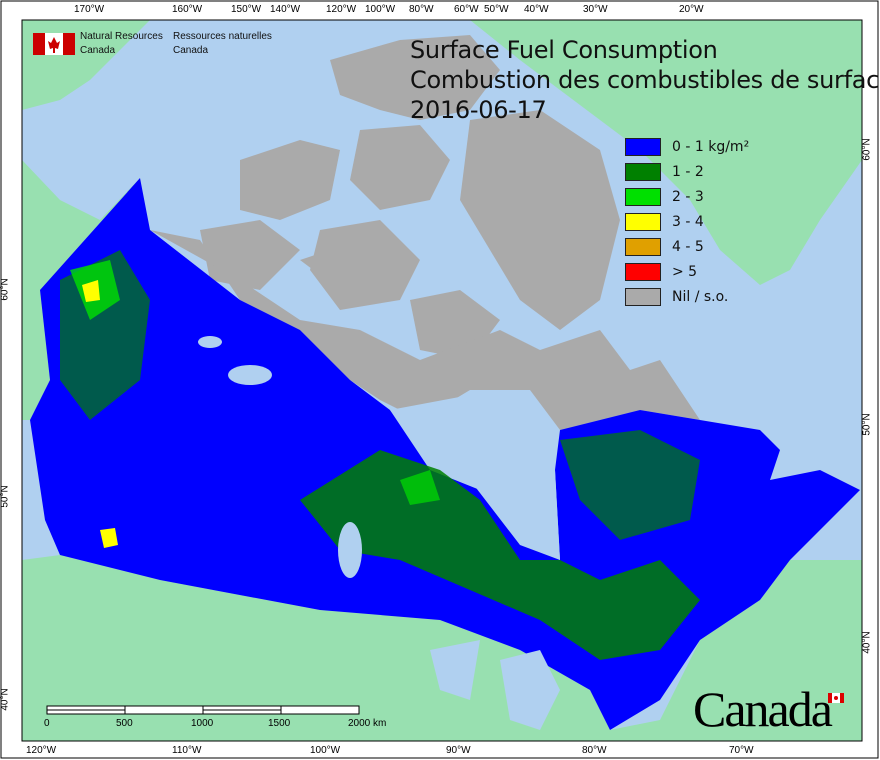  What do you see at coordinates (645, 80) in the screenshot?
I see `map-title-fr: Combustion des combustibles de surface` at bounding box center [645, 80].